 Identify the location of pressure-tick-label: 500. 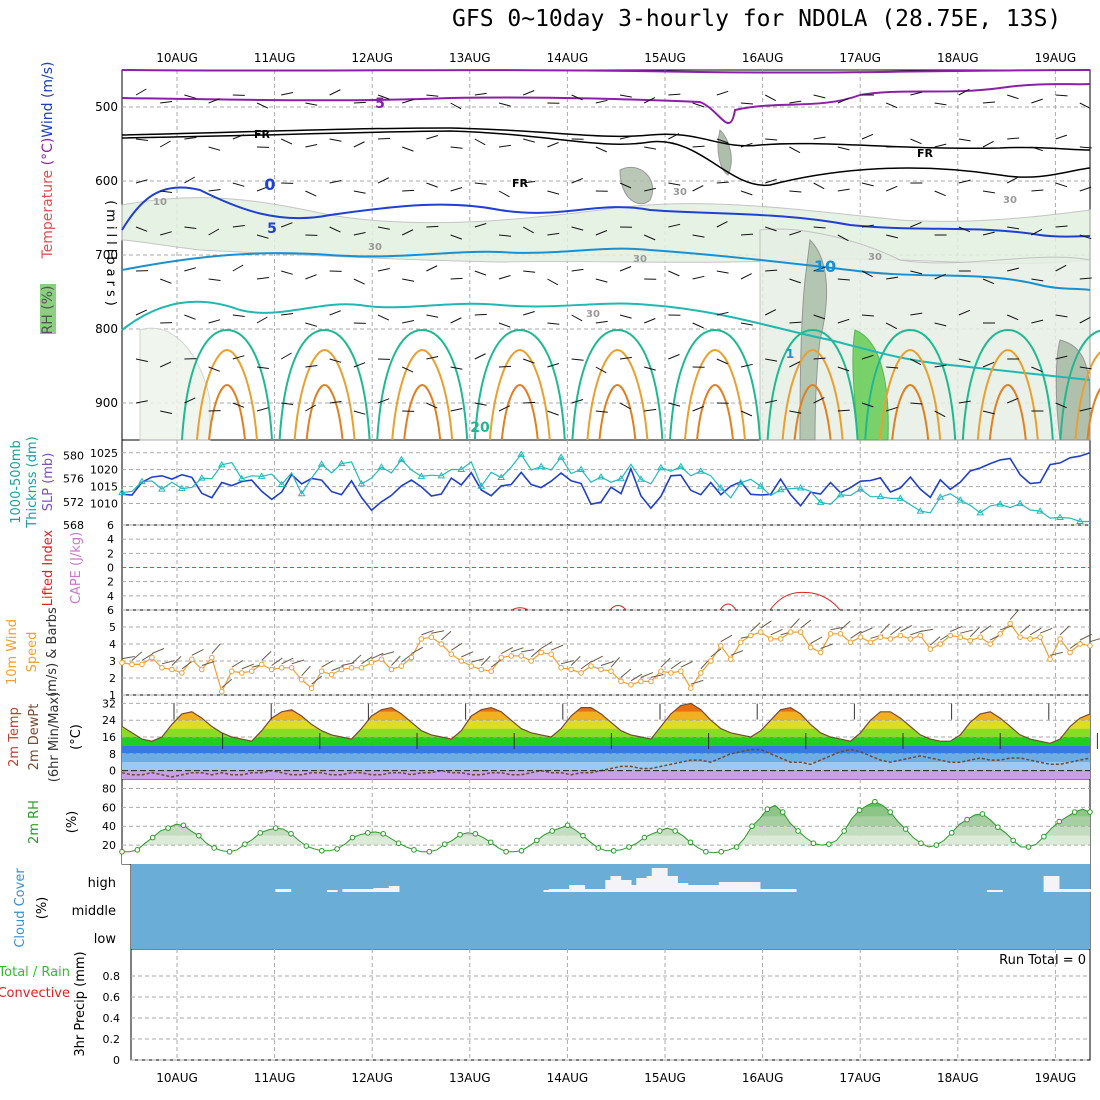
(106, 107).